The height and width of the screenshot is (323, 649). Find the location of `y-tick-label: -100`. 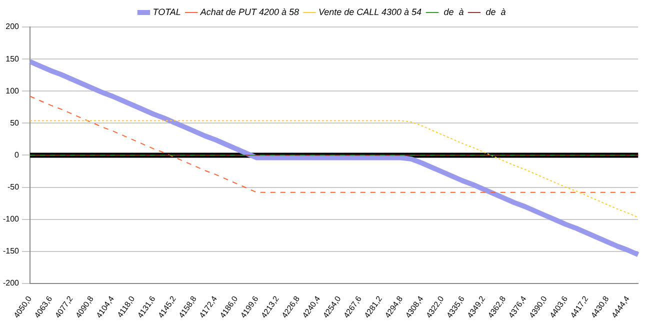

y-tick-label: -100 is located at coordinates (11, 219).